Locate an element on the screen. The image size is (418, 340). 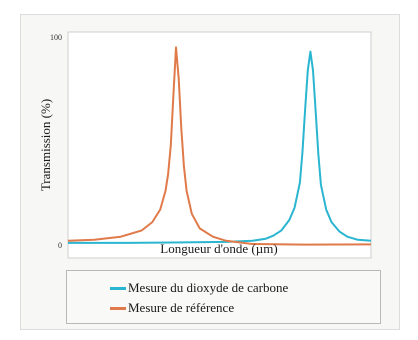
legend-label-co2: Mesure du dioxyde de carbone is located at coordinates (208, 288).